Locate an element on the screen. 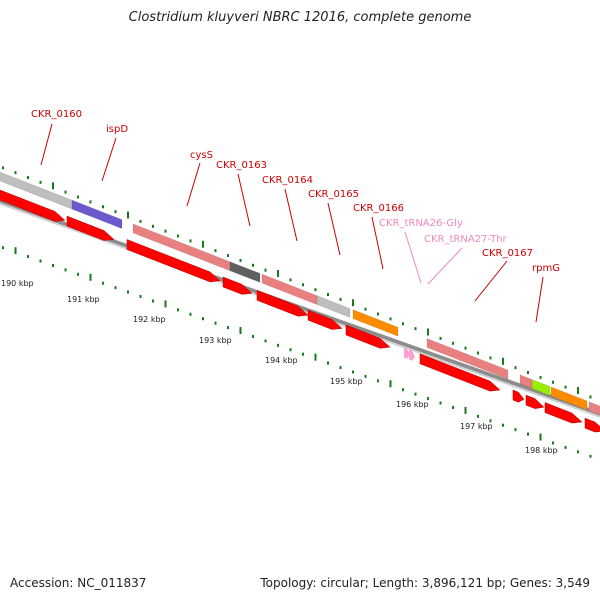 The width and height of the screenshot is (600, 600). kbp-label: 197 kbp is located at coordinates (476, 426).